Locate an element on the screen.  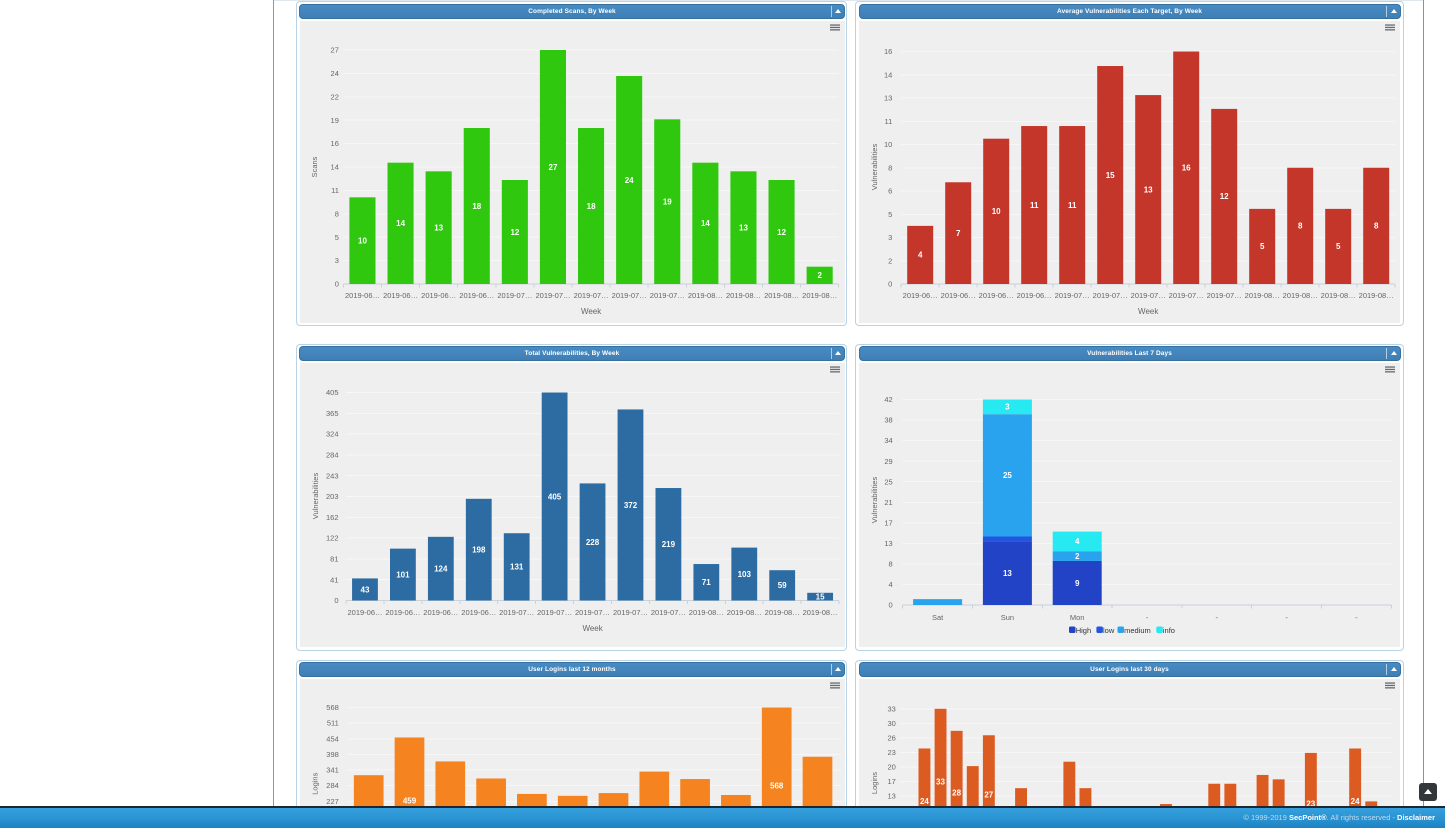
svg-text: info is located at coordinates (1169, 630).